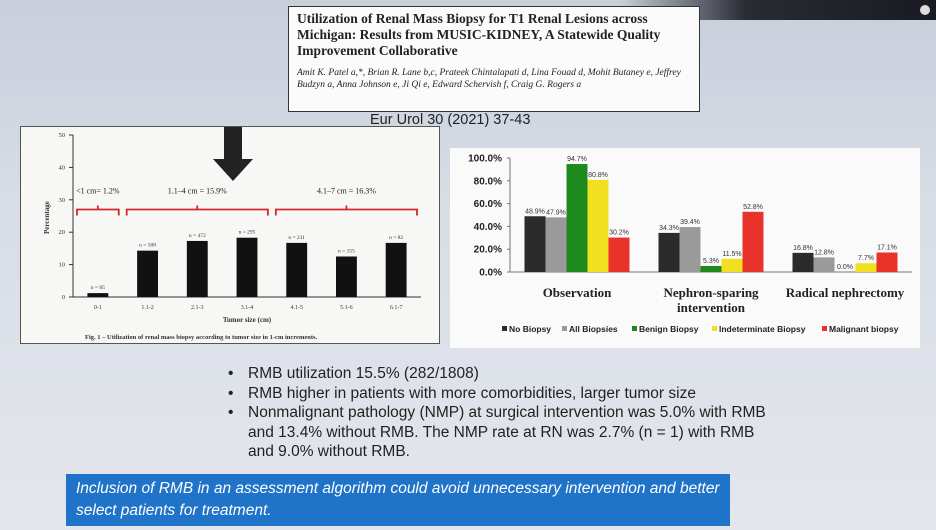  Describe the element at coordinates (485, 159) in the screenshot. I see `y-tick-label: 100.0%` at that location.